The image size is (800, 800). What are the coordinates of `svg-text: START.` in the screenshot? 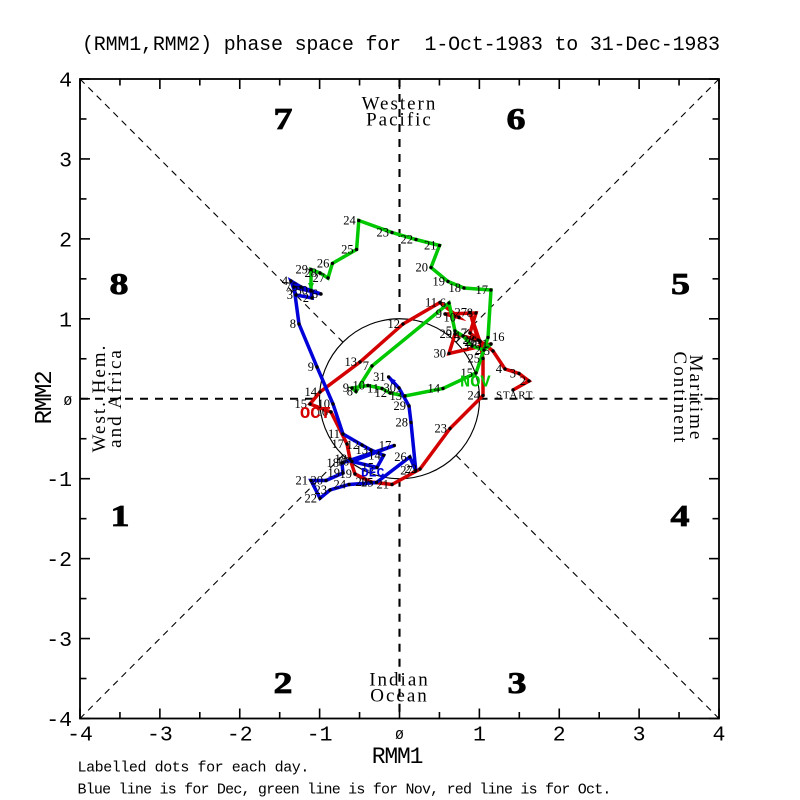 It's located at (516, 396).